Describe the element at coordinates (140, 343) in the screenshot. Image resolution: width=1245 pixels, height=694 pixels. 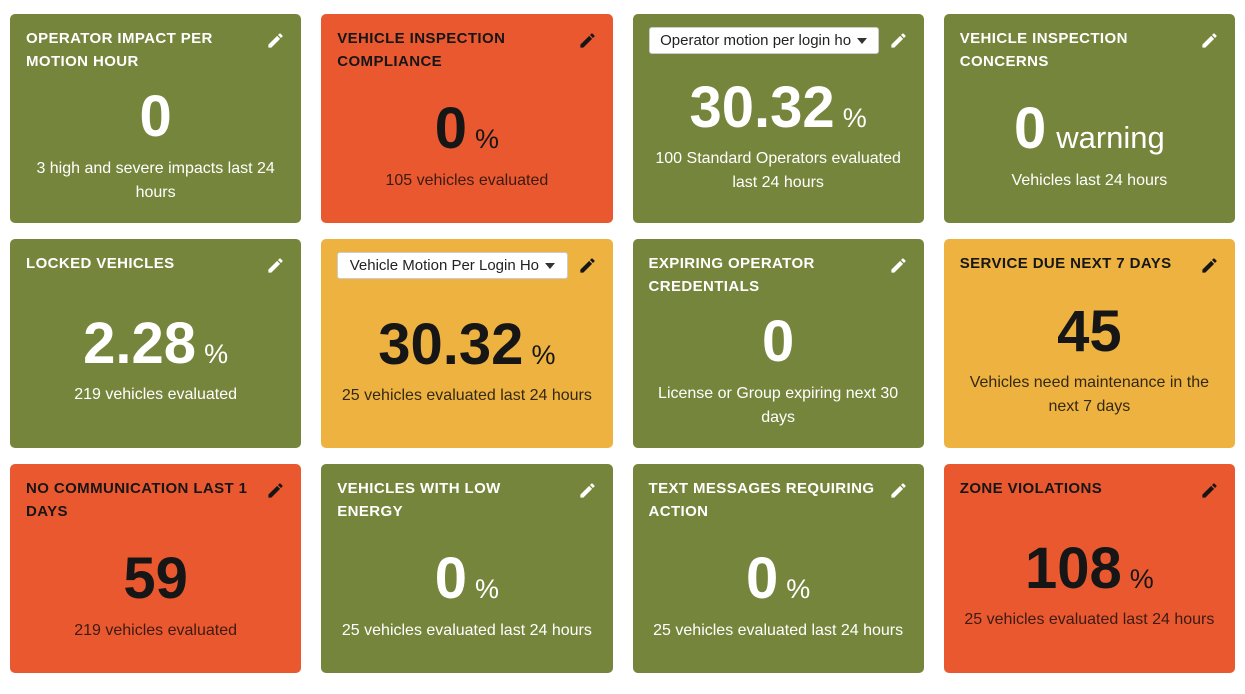
I see `kpi-value: 2.28` at that location.